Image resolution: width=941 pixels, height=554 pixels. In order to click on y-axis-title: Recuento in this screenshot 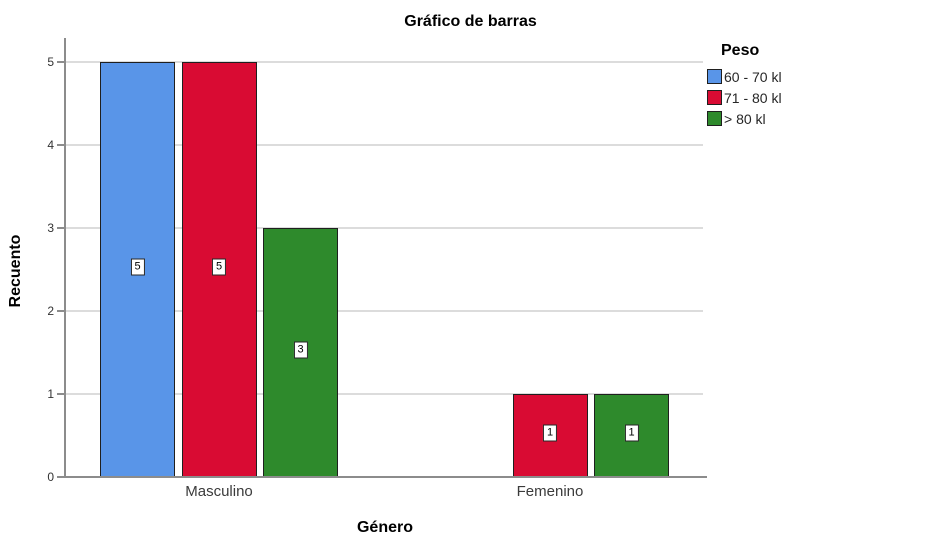, I will do `click(15, 271)`.